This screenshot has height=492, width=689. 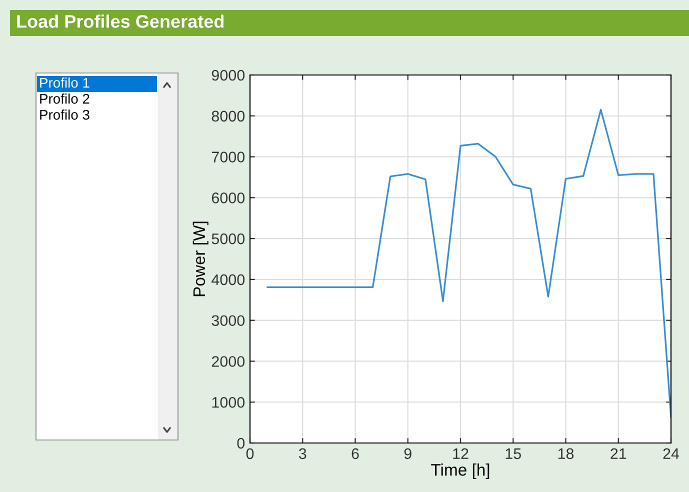 I want to click on y-tick-label: 4000, so click(x=228, y=280).